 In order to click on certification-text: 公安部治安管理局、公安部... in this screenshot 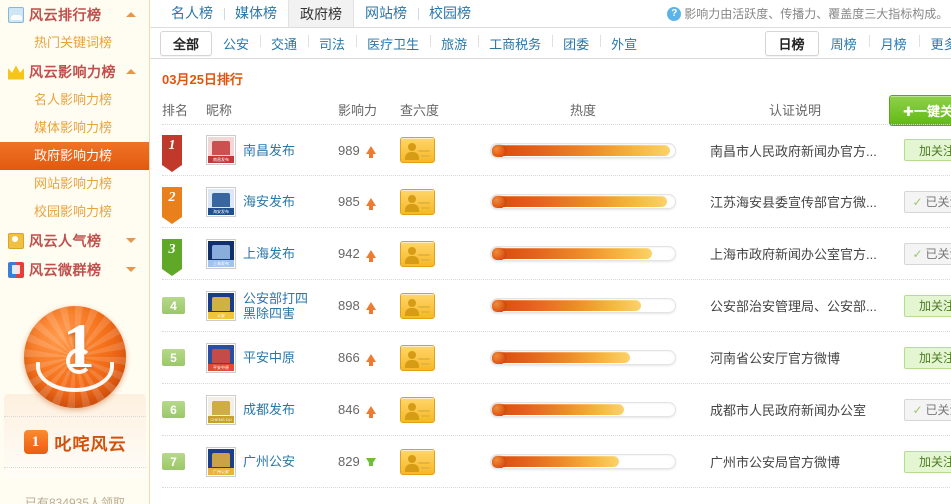, I will do `click(793, 306)`.